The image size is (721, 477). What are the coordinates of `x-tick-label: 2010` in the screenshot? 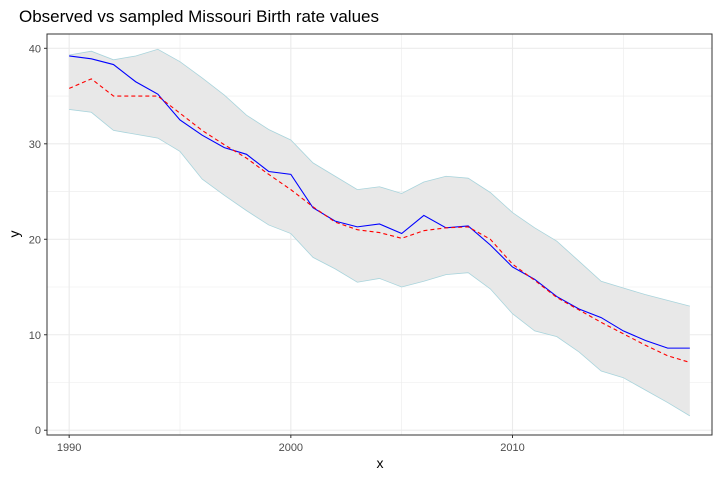 It's located at (512, 448).